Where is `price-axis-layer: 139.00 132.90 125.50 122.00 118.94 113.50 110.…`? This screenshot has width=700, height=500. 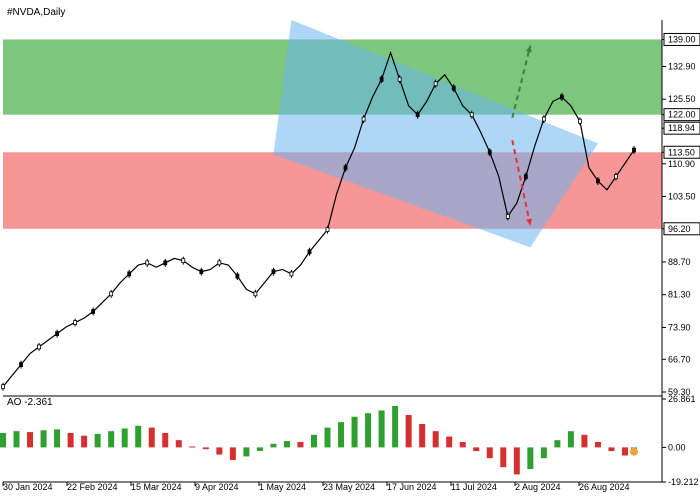
price-axis-layer: 139.00 132.90 125.50 122.00 118.94 113.50 110.… is located at coordinates (680, 251).